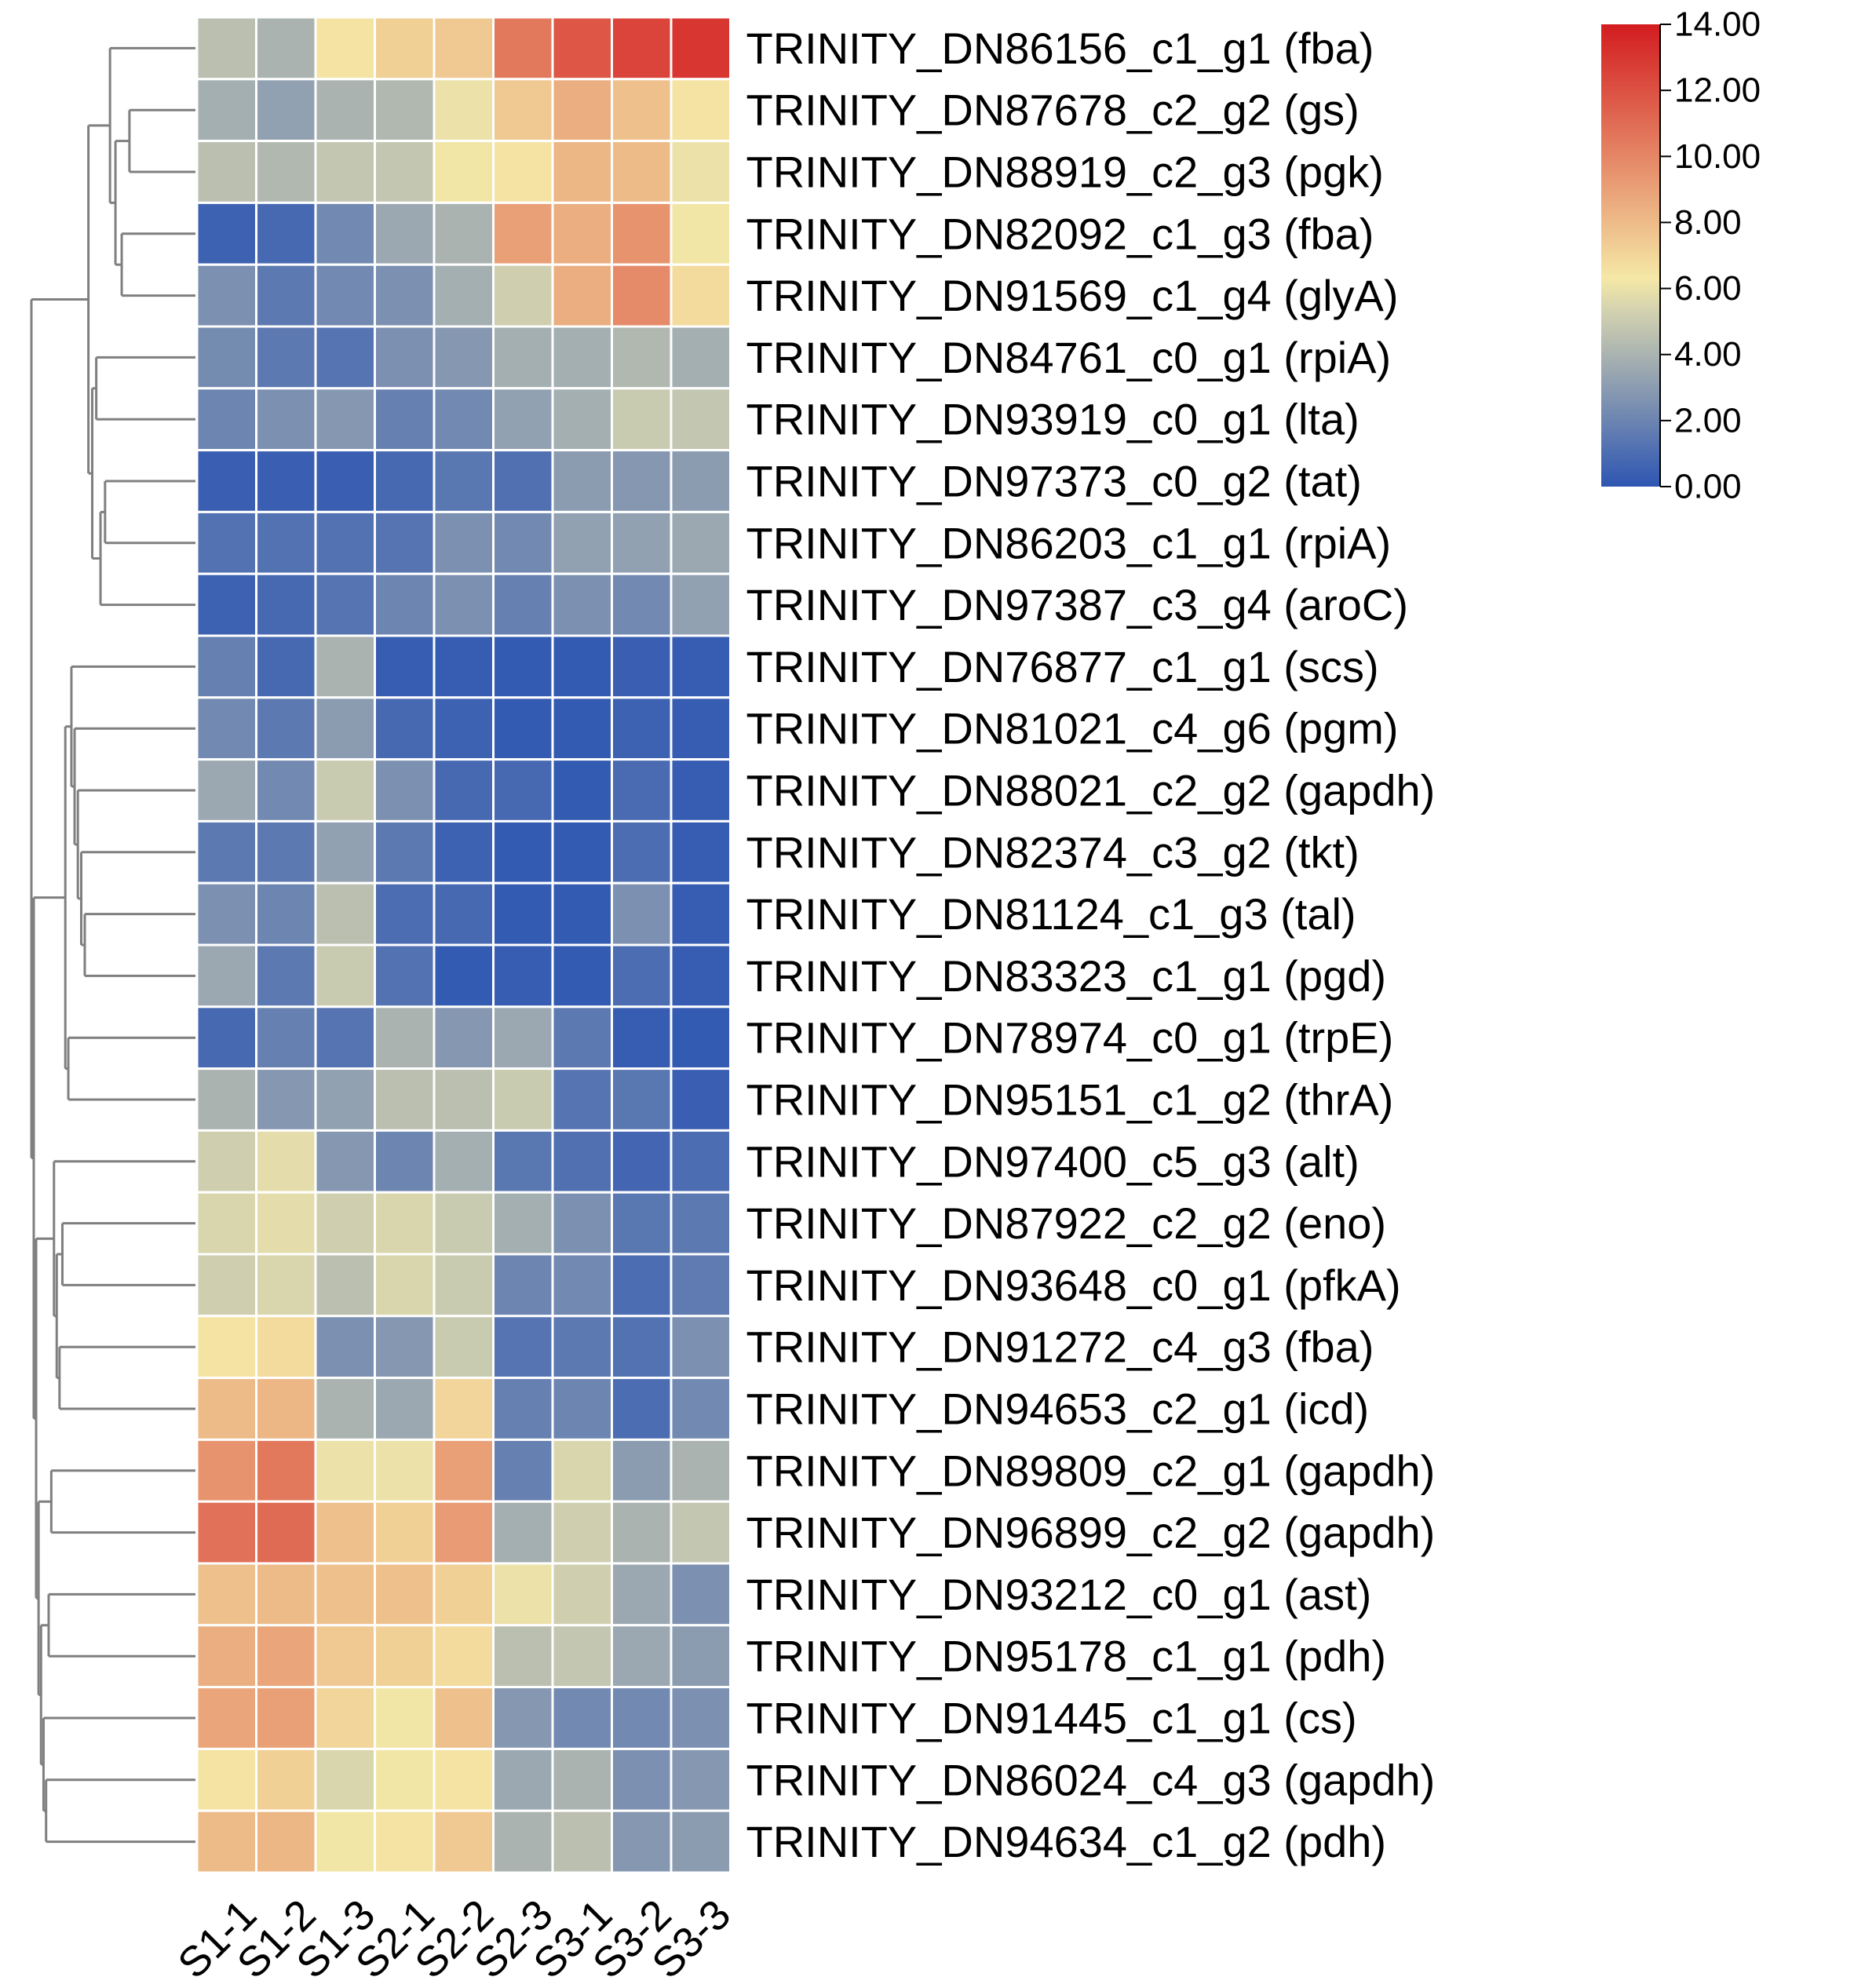 The height and width of the screenshot is (1988, 1854). I want to click on row-label: TRINITY_DN87678_c2_g2 (gs), so click(1052, 110).